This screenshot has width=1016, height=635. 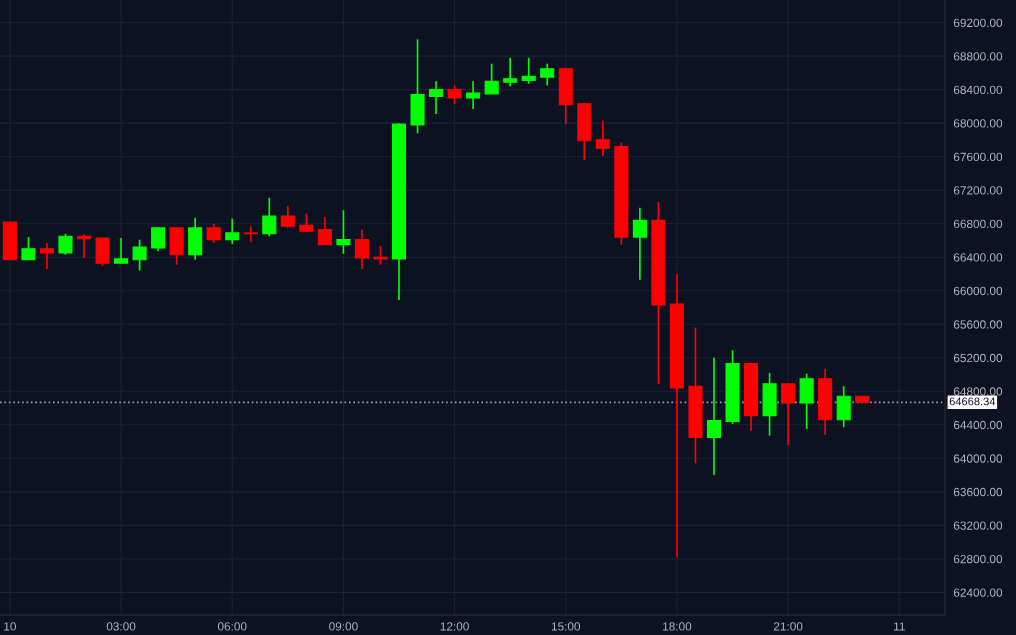 What do you see at coordinates (978, 525) in the screenshot?
I see `y-tick-label: 63200.00` at bounding box center [978, 525].